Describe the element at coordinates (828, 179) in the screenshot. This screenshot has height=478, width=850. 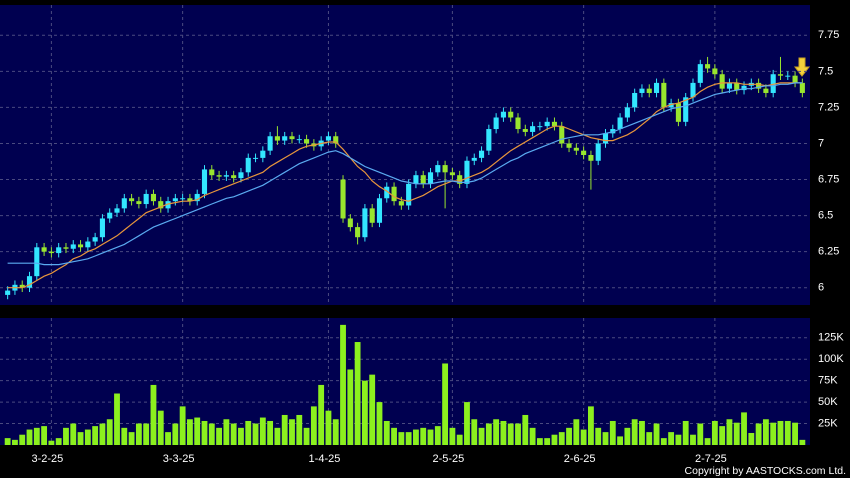
I see `y-tick-label: 6.75` at that location.